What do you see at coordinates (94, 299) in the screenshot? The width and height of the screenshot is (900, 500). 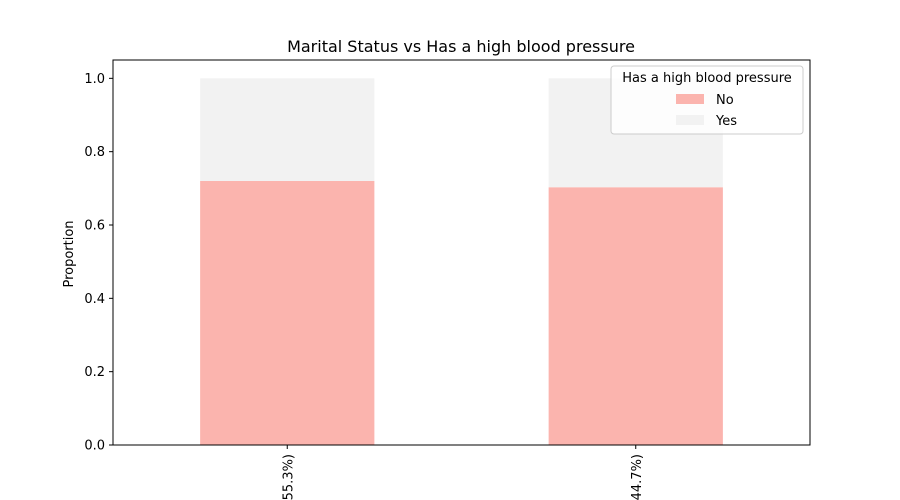 I see `y-tick-label: 0.4` at bounding box center [94, 299].